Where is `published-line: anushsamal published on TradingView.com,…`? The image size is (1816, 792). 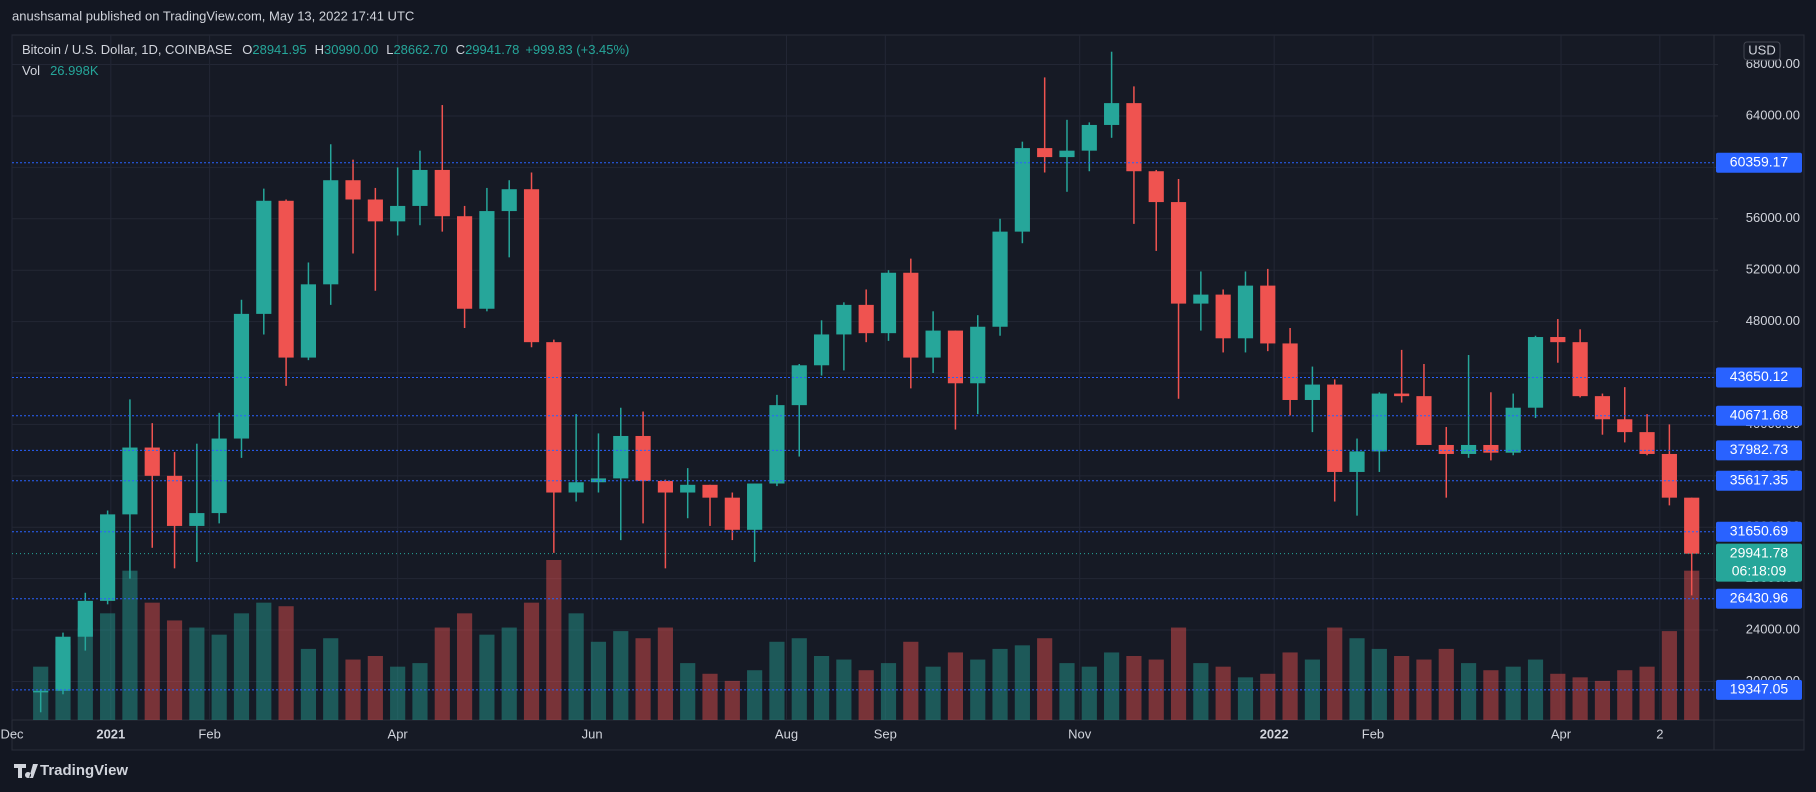 published-line: anushsamal published on TradingView.com,… is located at coordinates (213, 15).